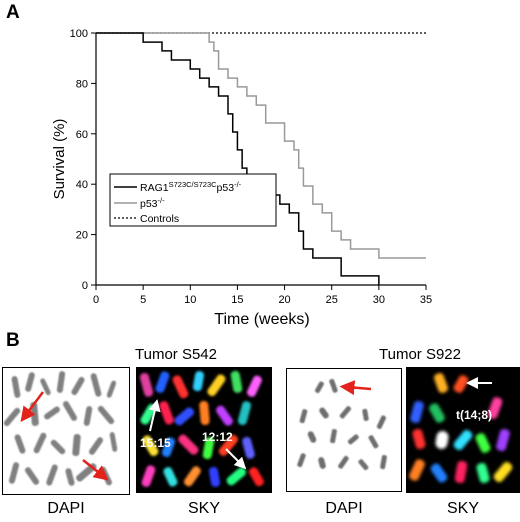  I want to click on y-tick-label: 0, so click(85, 286).